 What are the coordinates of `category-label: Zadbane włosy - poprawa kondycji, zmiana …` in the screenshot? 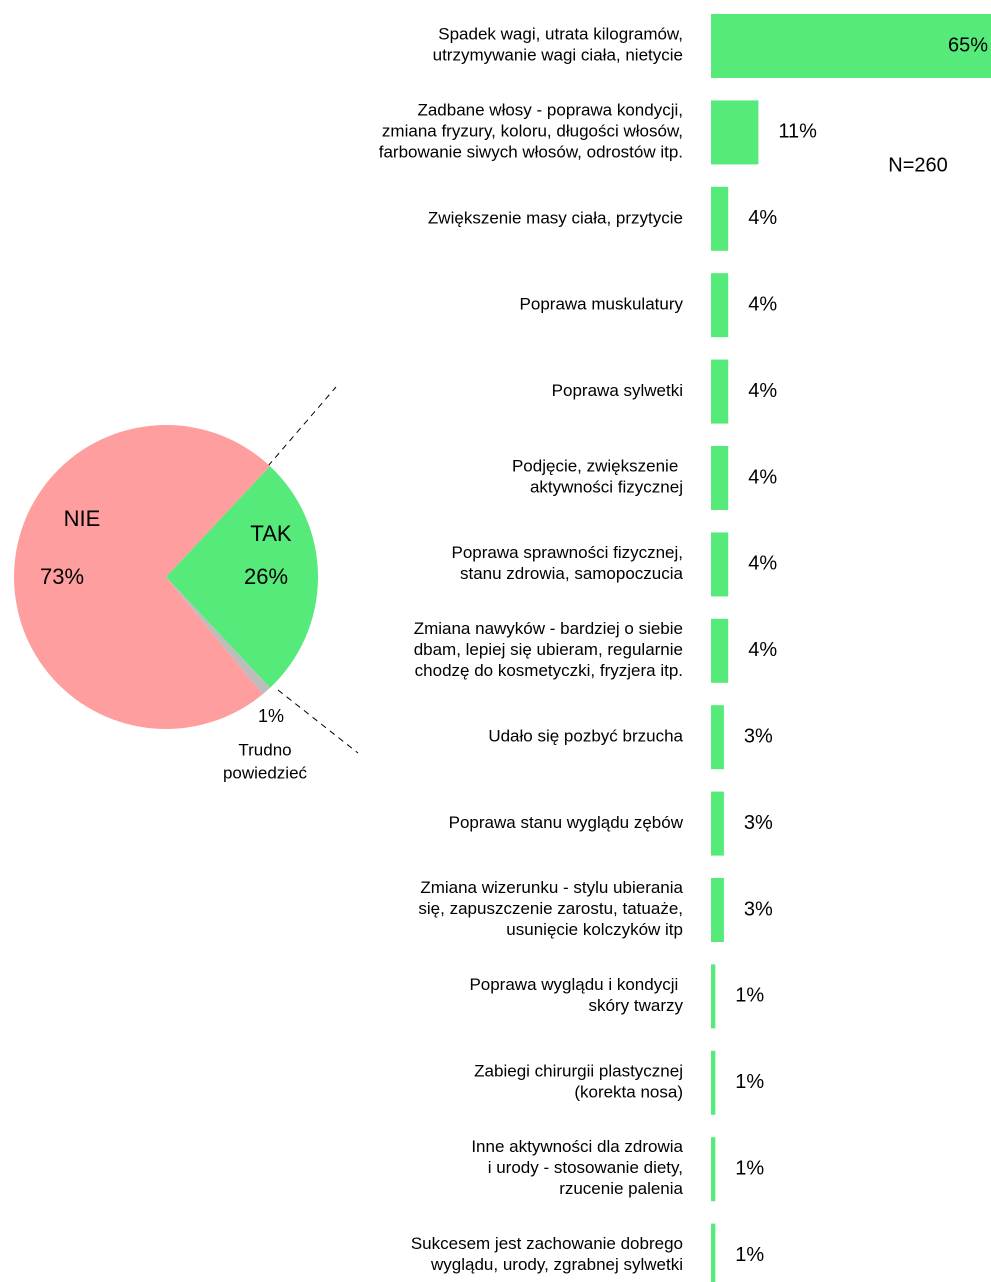 It's located at (531, 131).